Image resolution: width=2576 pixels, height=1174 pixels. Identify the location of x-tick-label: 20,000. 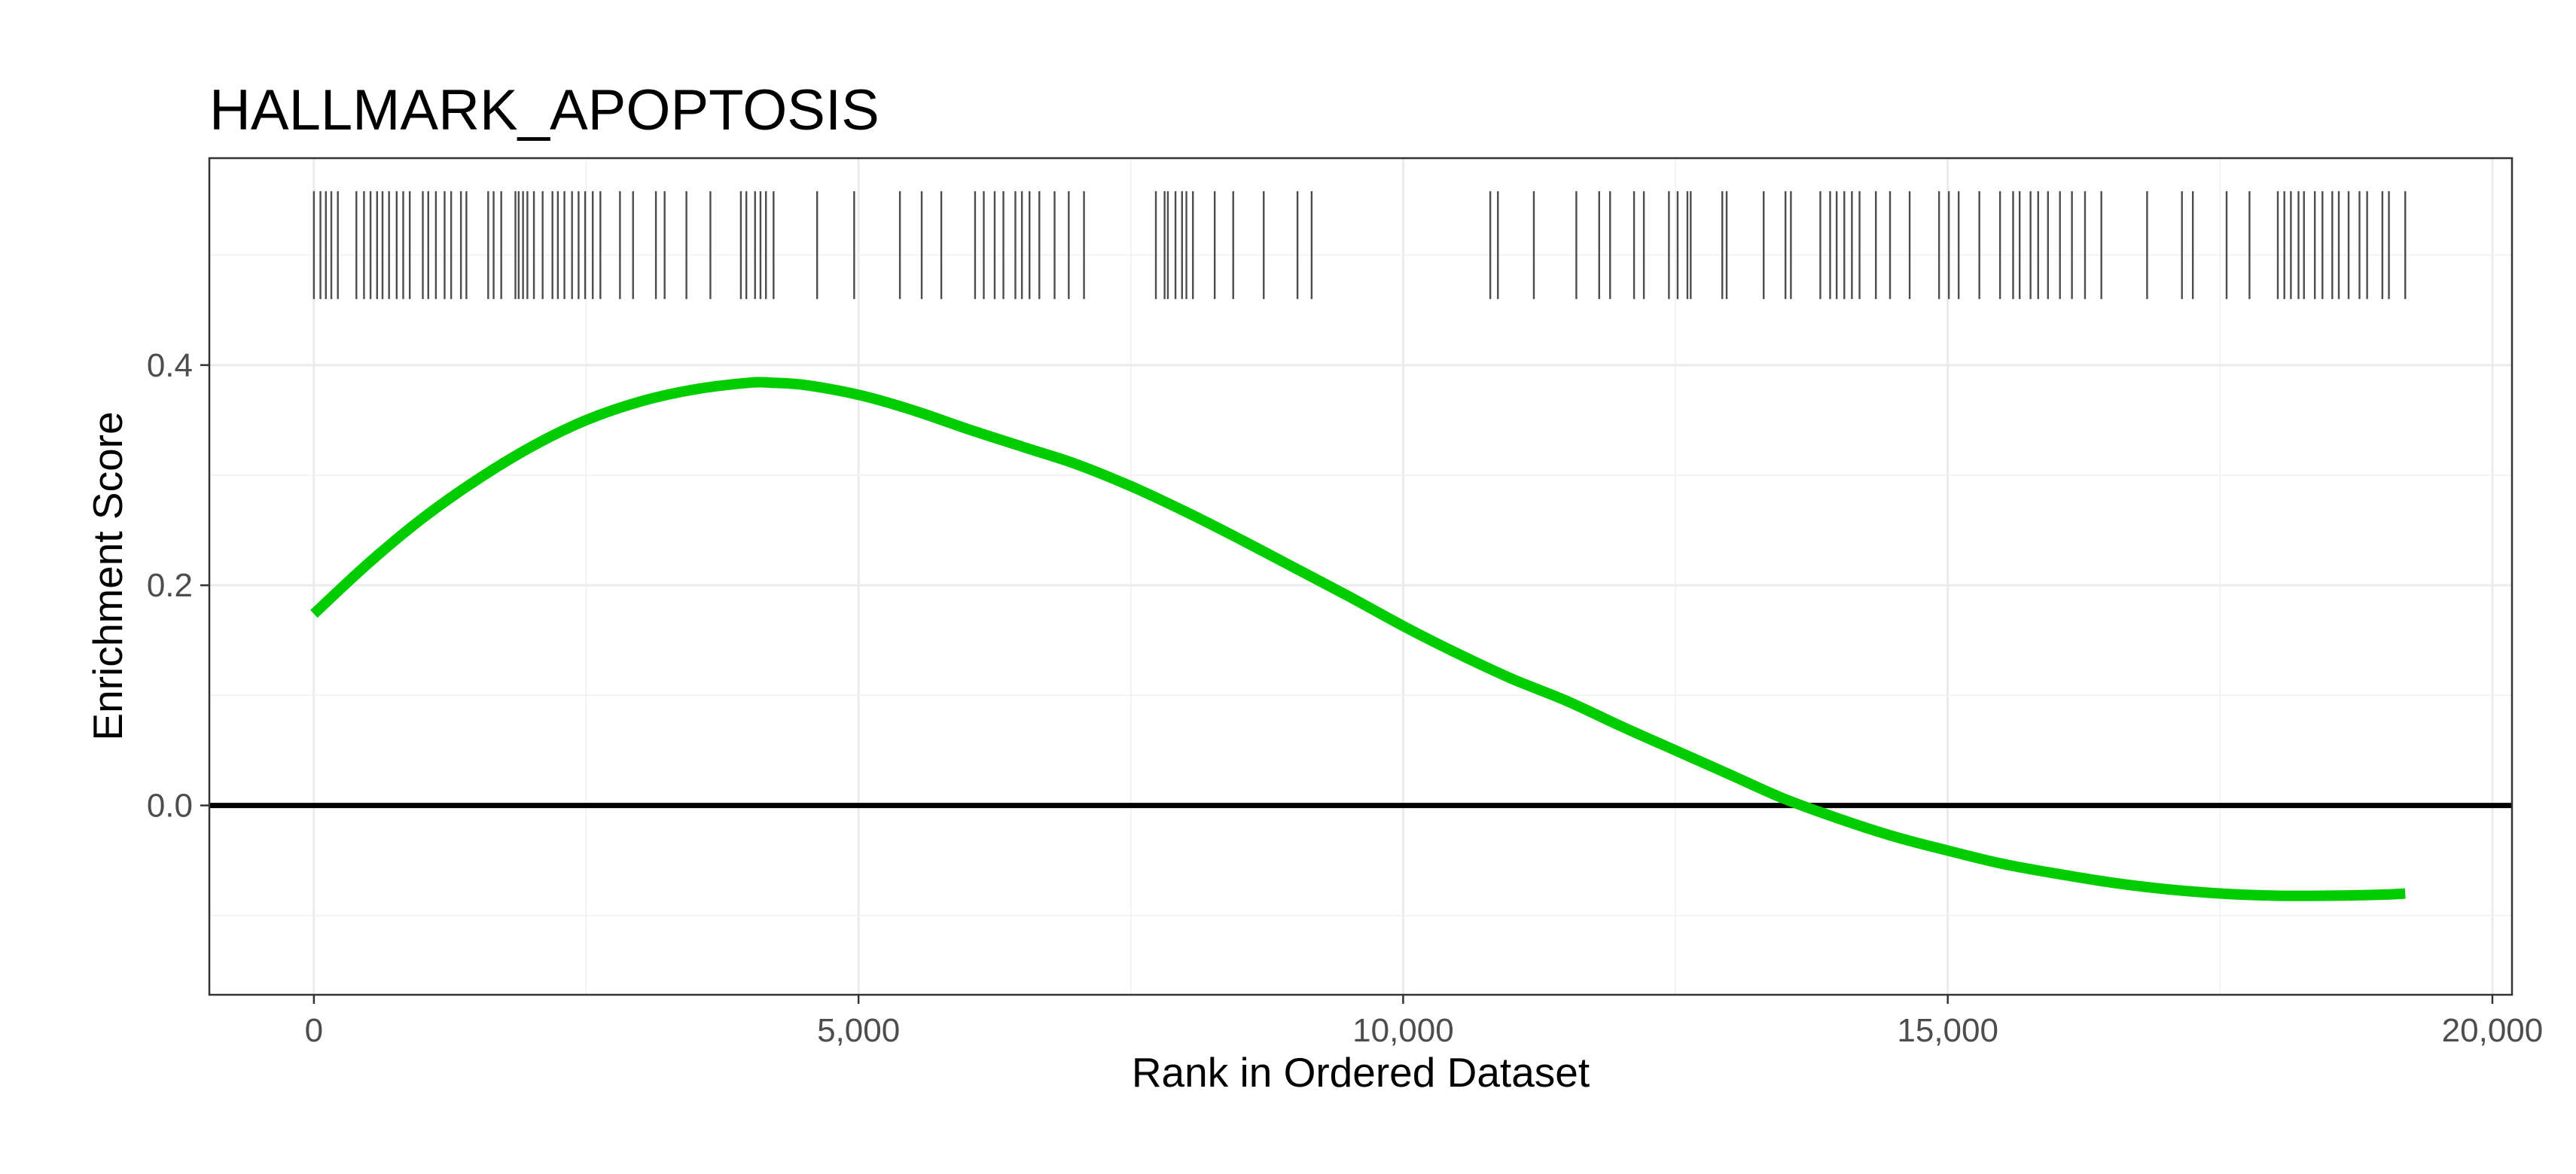
(2493, 1030).